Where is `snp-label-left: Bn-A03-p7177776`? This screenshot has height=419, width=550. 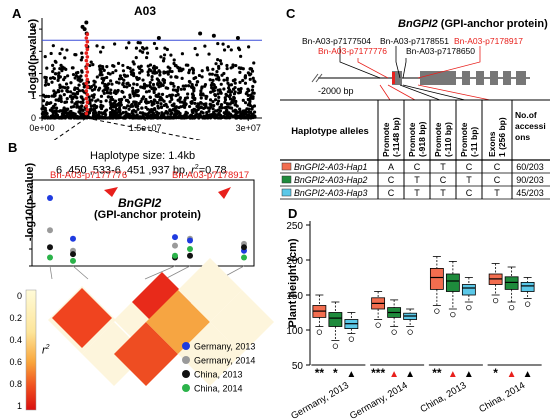 snp-label-left: Bn-A03-p7177776 is located at coordinates (89, 175).